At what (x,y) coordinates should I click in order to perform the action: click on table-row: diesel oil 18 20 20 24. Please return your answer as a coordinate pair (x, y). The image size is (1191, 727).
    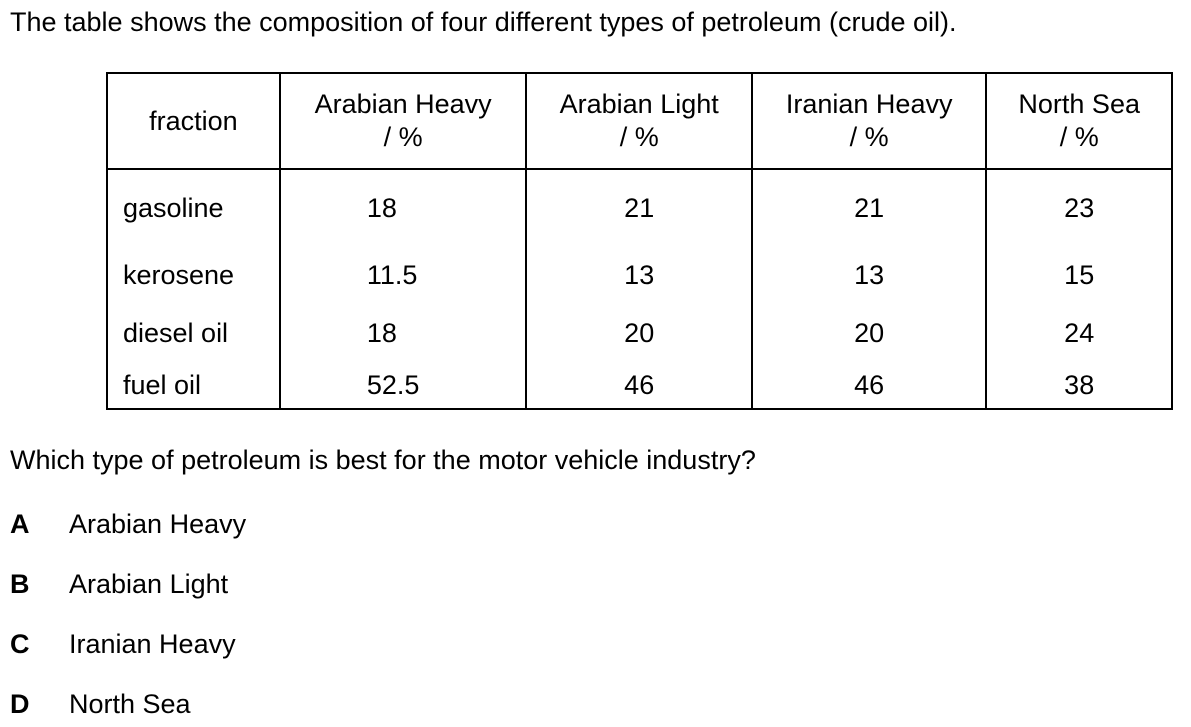
    Looking at the image, I should click on (639, 333).